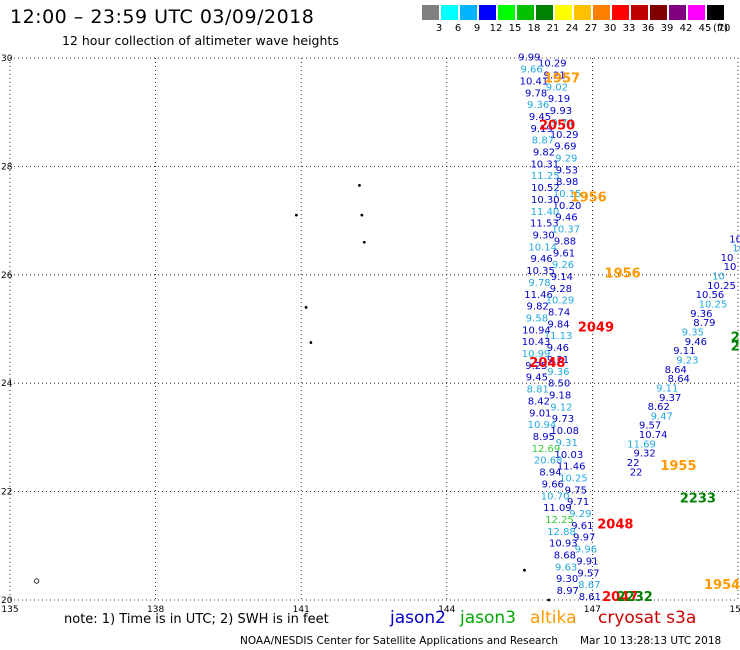 The height and width of the screenshot is (650, 740). What do you see at coordinates (553, 28) in the screenshot?
I see `scale-label: 21` at bounding box center [553, 28].